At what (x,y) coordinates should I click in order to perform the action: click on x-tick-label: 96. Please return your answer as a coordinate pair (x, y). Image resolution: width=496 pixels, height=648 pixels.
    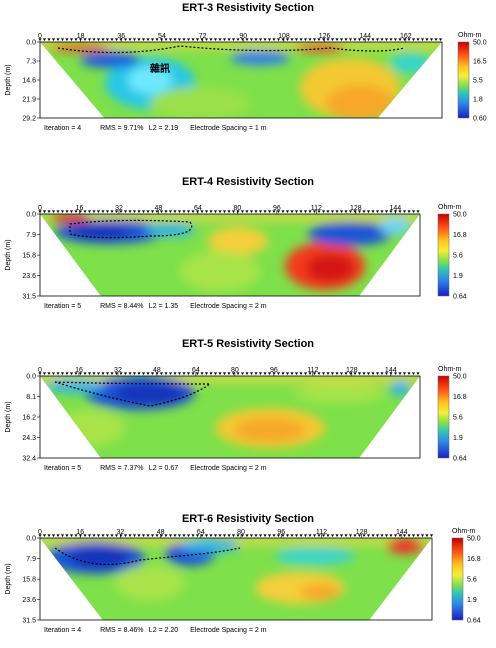
    Looking at the image, I should click on (277, 208).